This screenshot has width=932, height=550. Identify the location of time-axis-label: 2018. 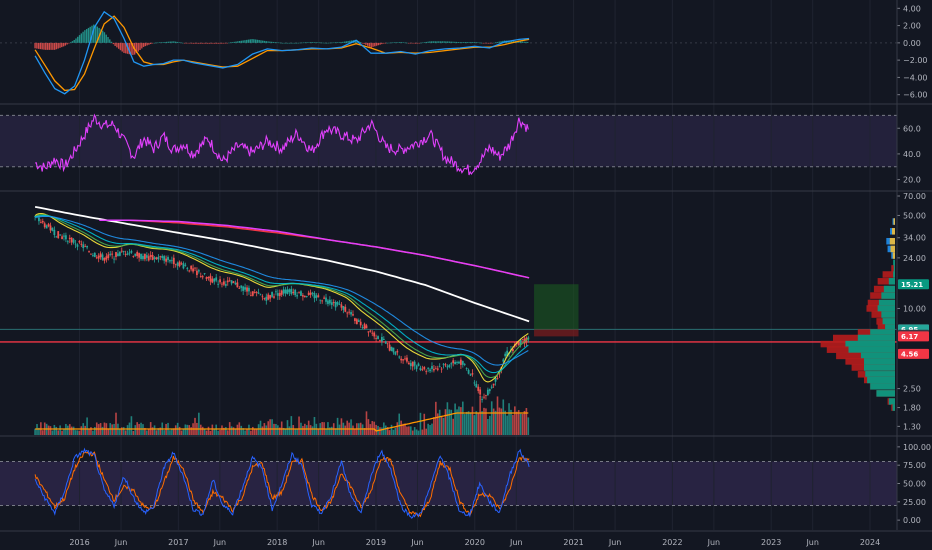
(277, 542).